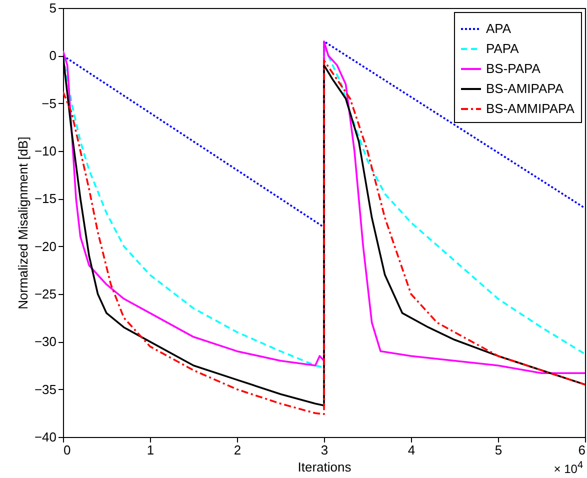  I want to click on x-tick-label: 5, so click(498, 450).